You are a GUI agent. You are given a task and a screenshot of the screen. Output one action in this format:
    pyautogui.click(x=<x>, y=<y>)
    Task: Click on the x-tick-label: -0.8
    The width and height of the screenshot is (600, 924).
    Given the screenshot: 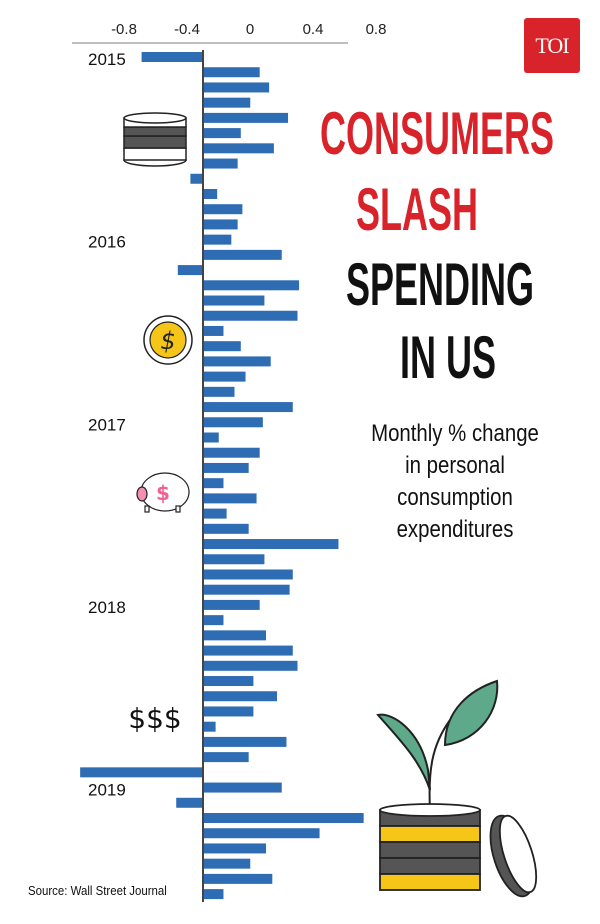 What is the action you would take?
    pyautogui.click(x=124, y=29)
    